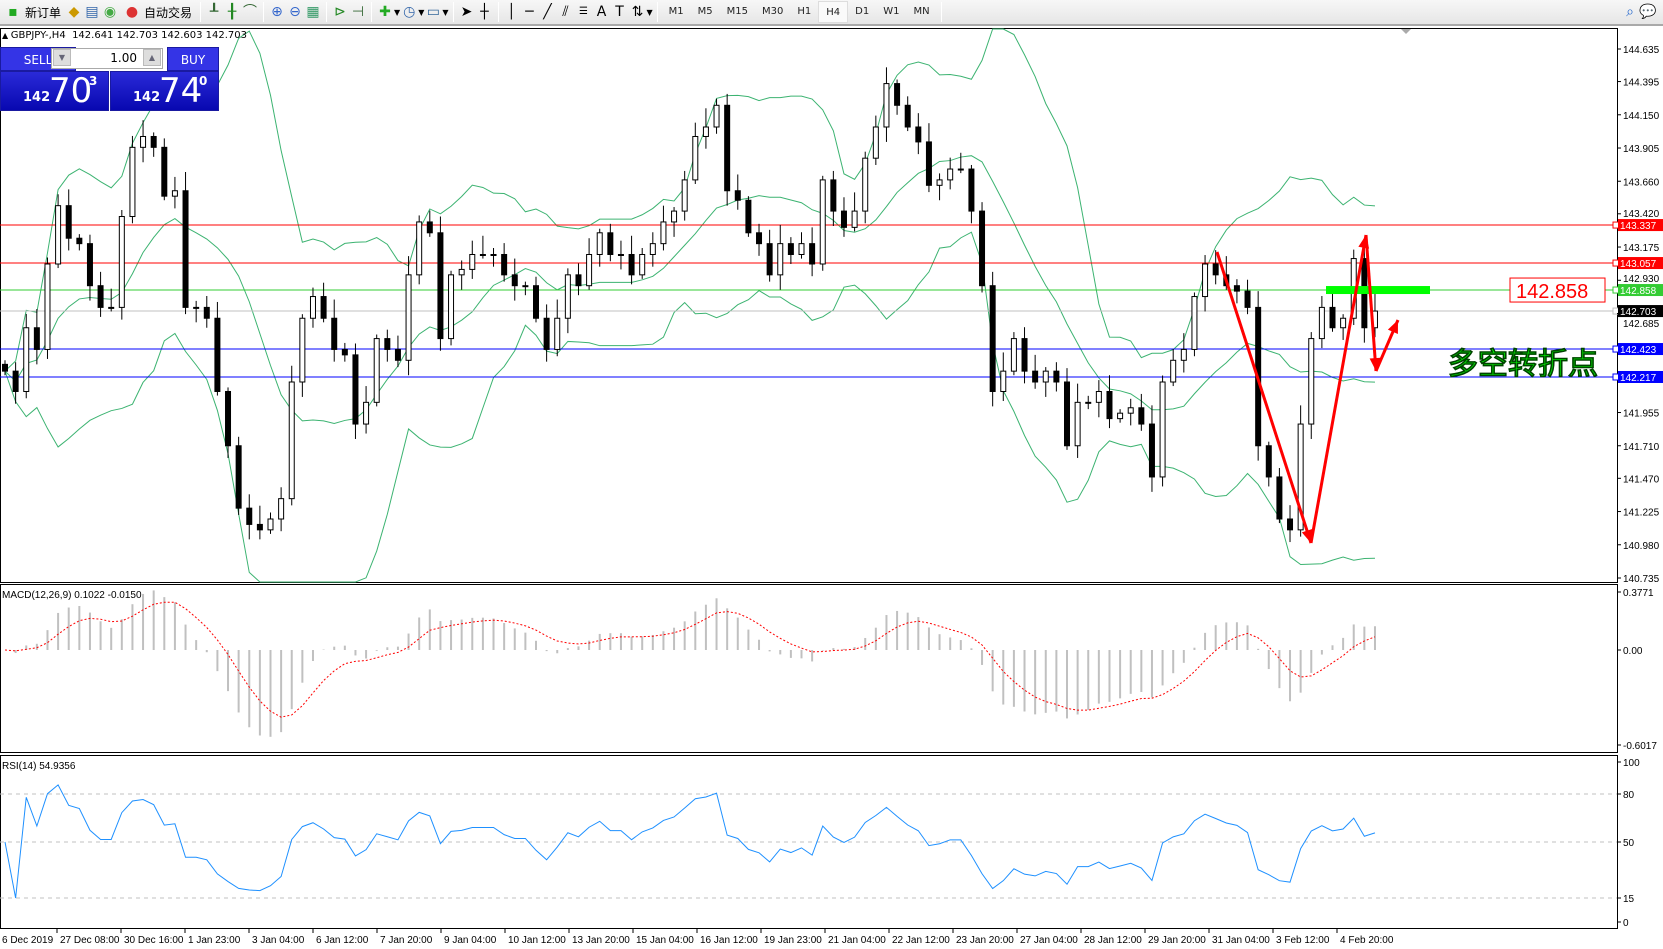 This screenshot has height=949, width=1663. Describe the element at coordinates (385, 12) in the screenshot. I see `indicators-icon: ✚` at that location.